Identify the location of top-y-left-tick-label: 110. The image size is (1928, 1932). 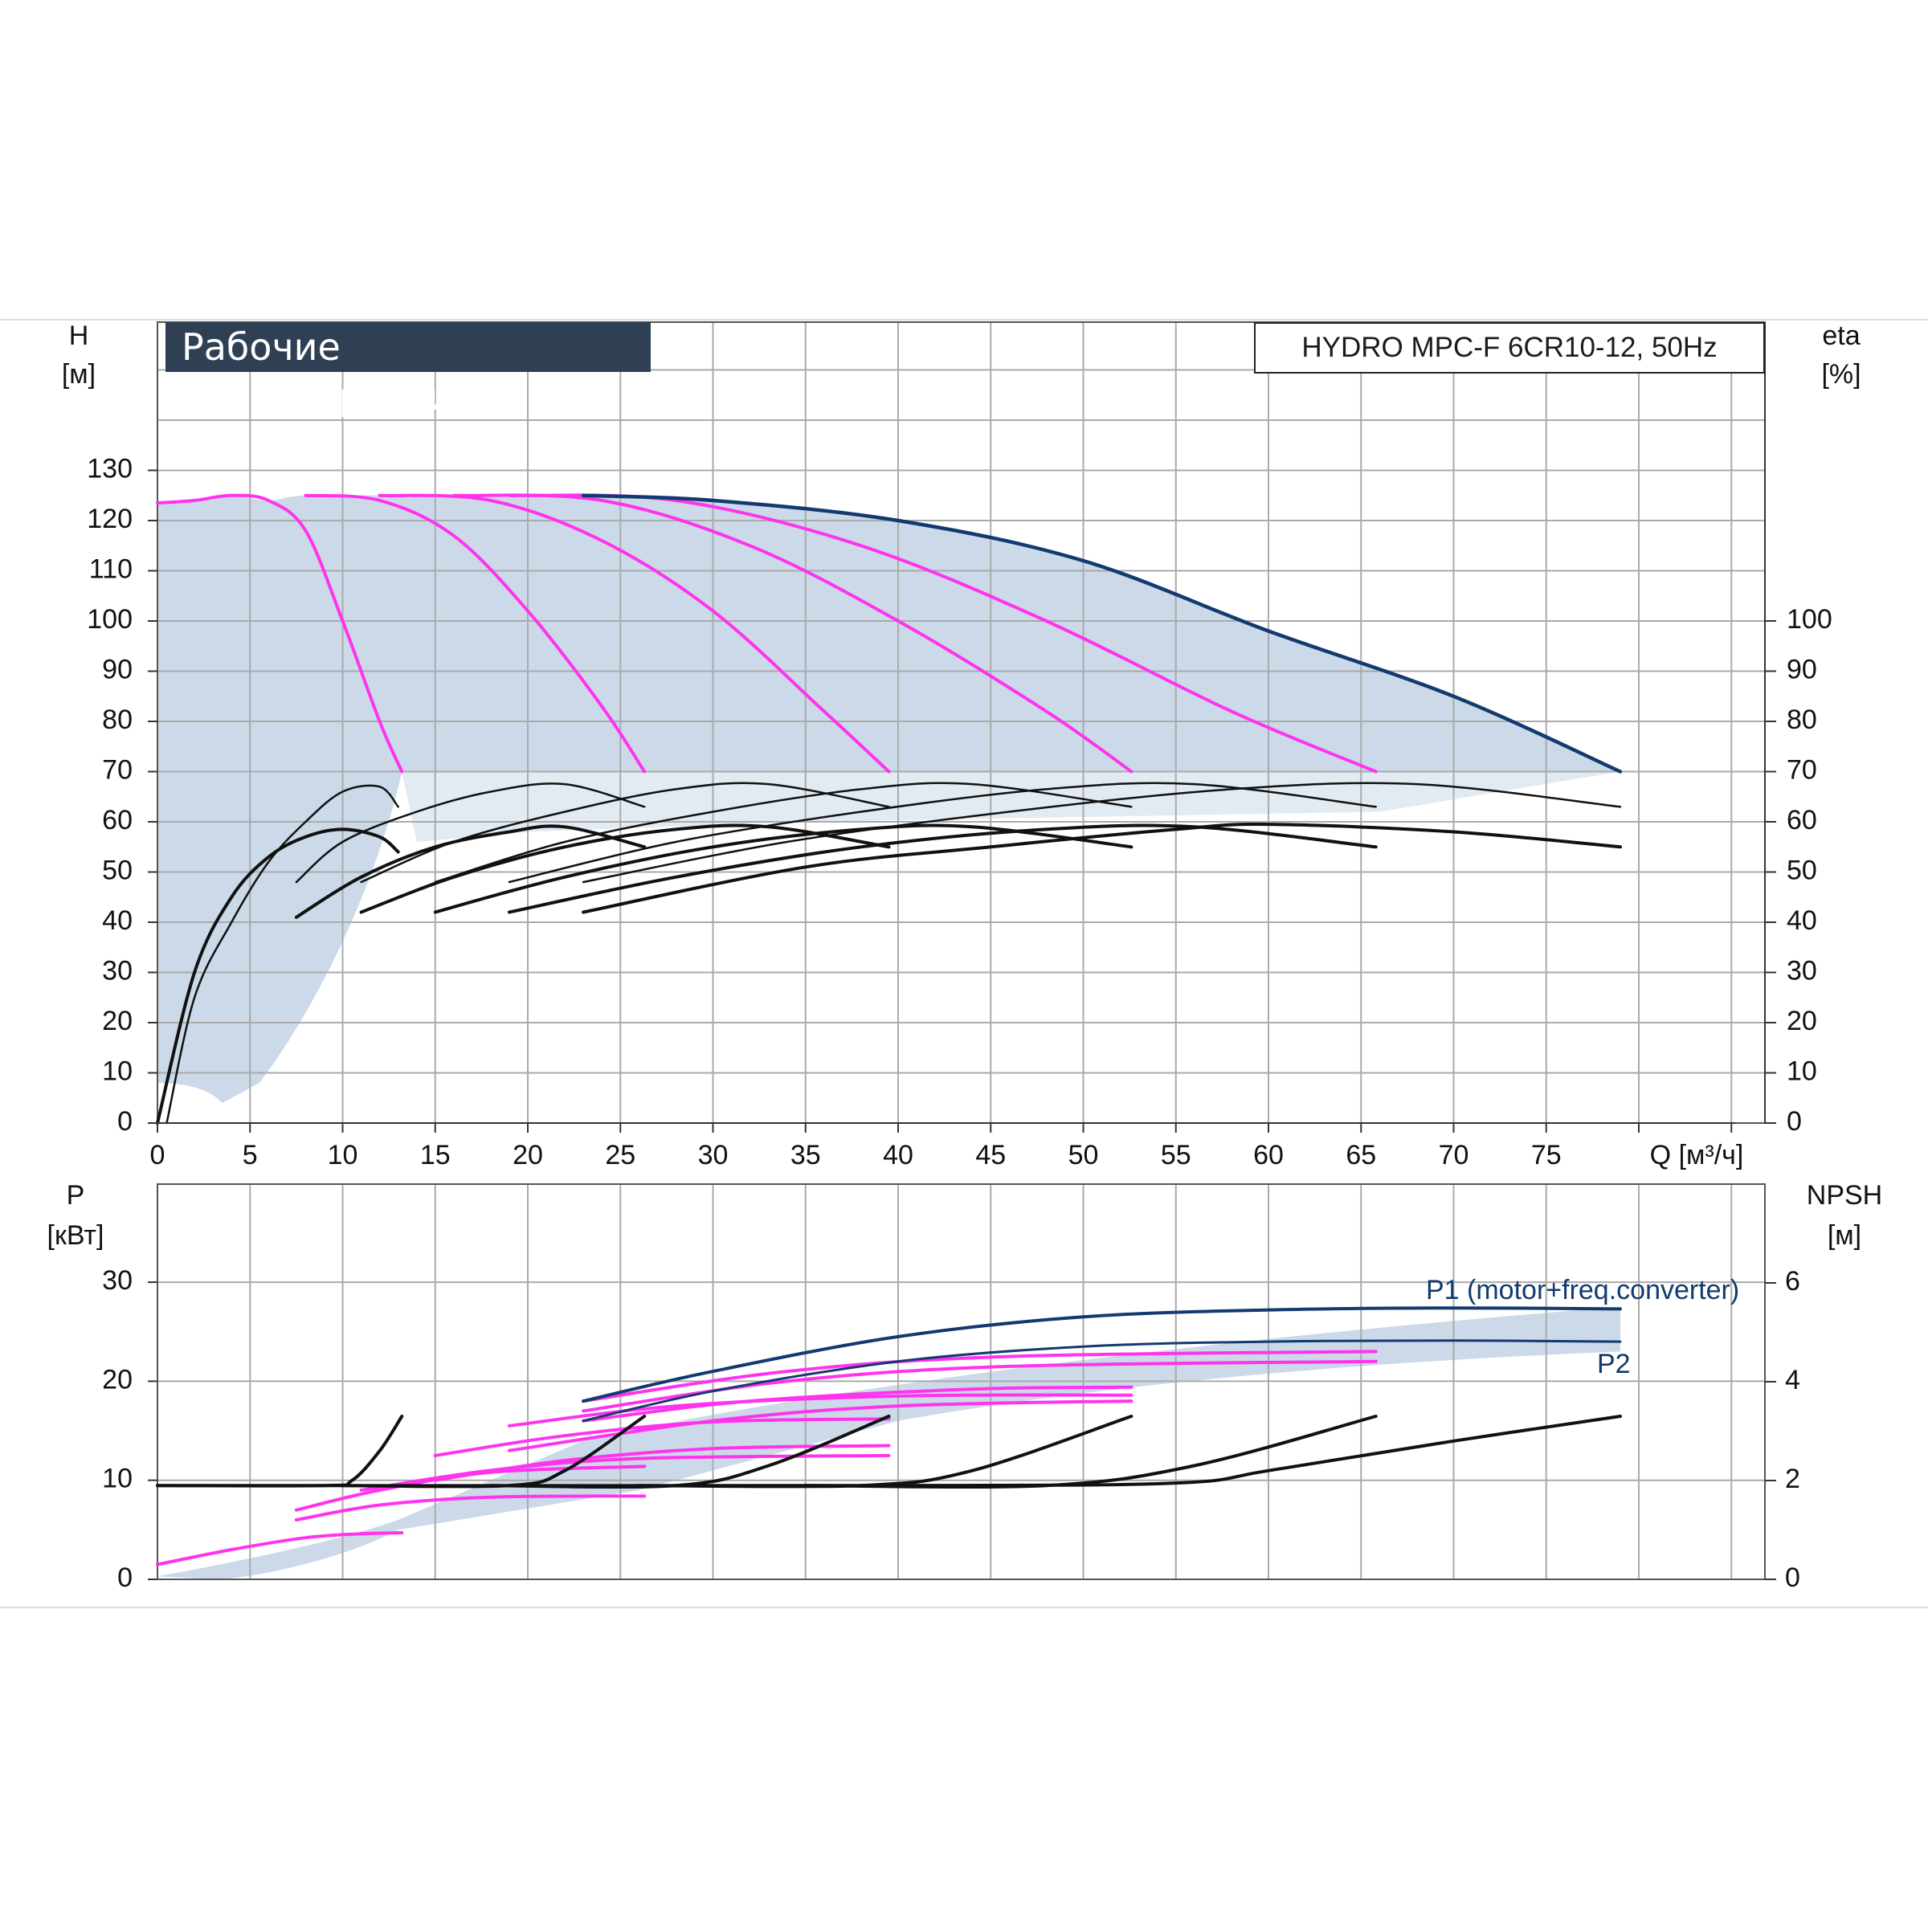
(111, 568).